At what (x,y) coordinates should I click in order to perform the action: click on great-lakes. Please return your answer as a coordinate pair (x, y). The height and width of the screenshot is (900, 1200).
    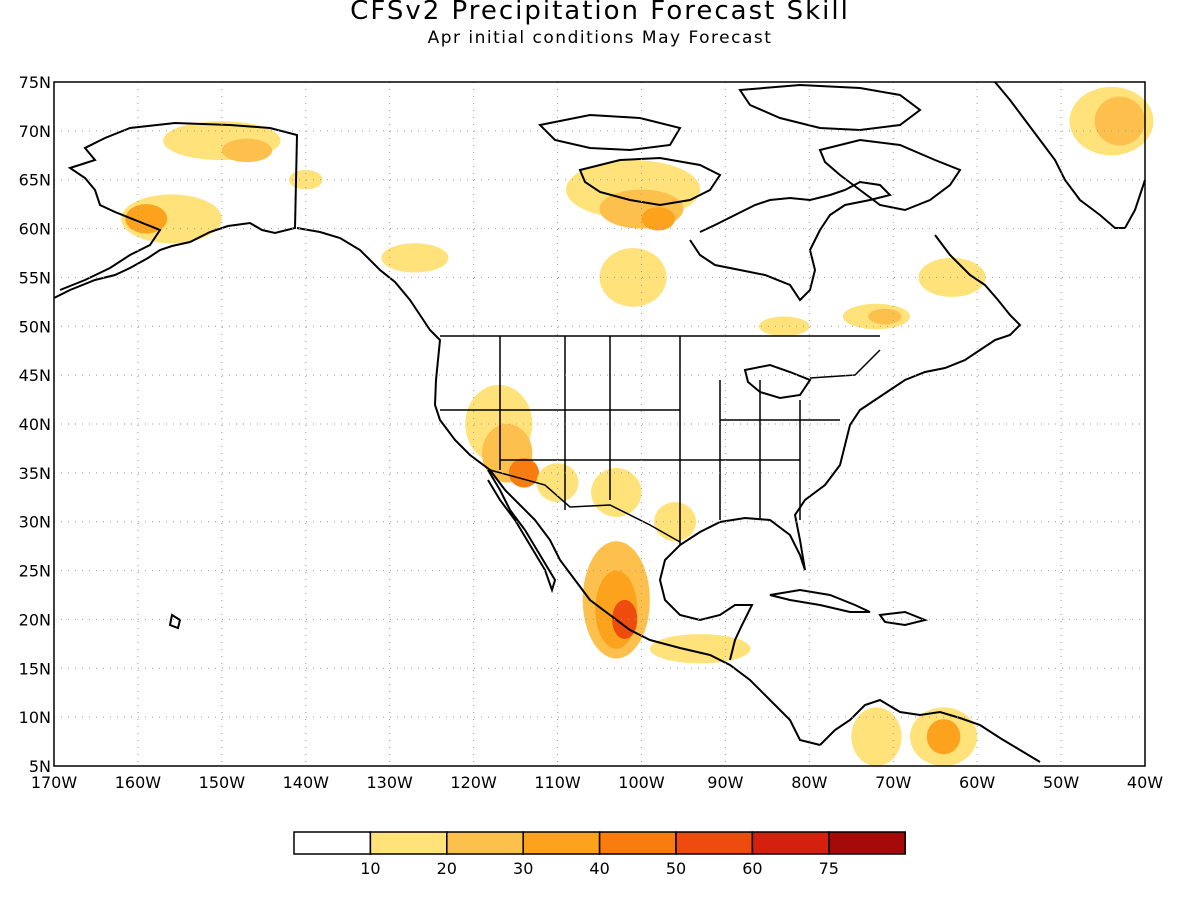
    Looking at the image, I should click on (777, 381).